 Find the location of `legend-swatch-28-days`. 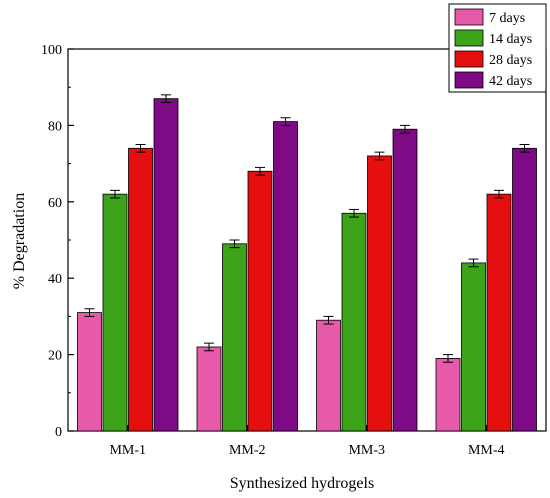

legend-swatch-28-days is located at coordinates (469, 59).